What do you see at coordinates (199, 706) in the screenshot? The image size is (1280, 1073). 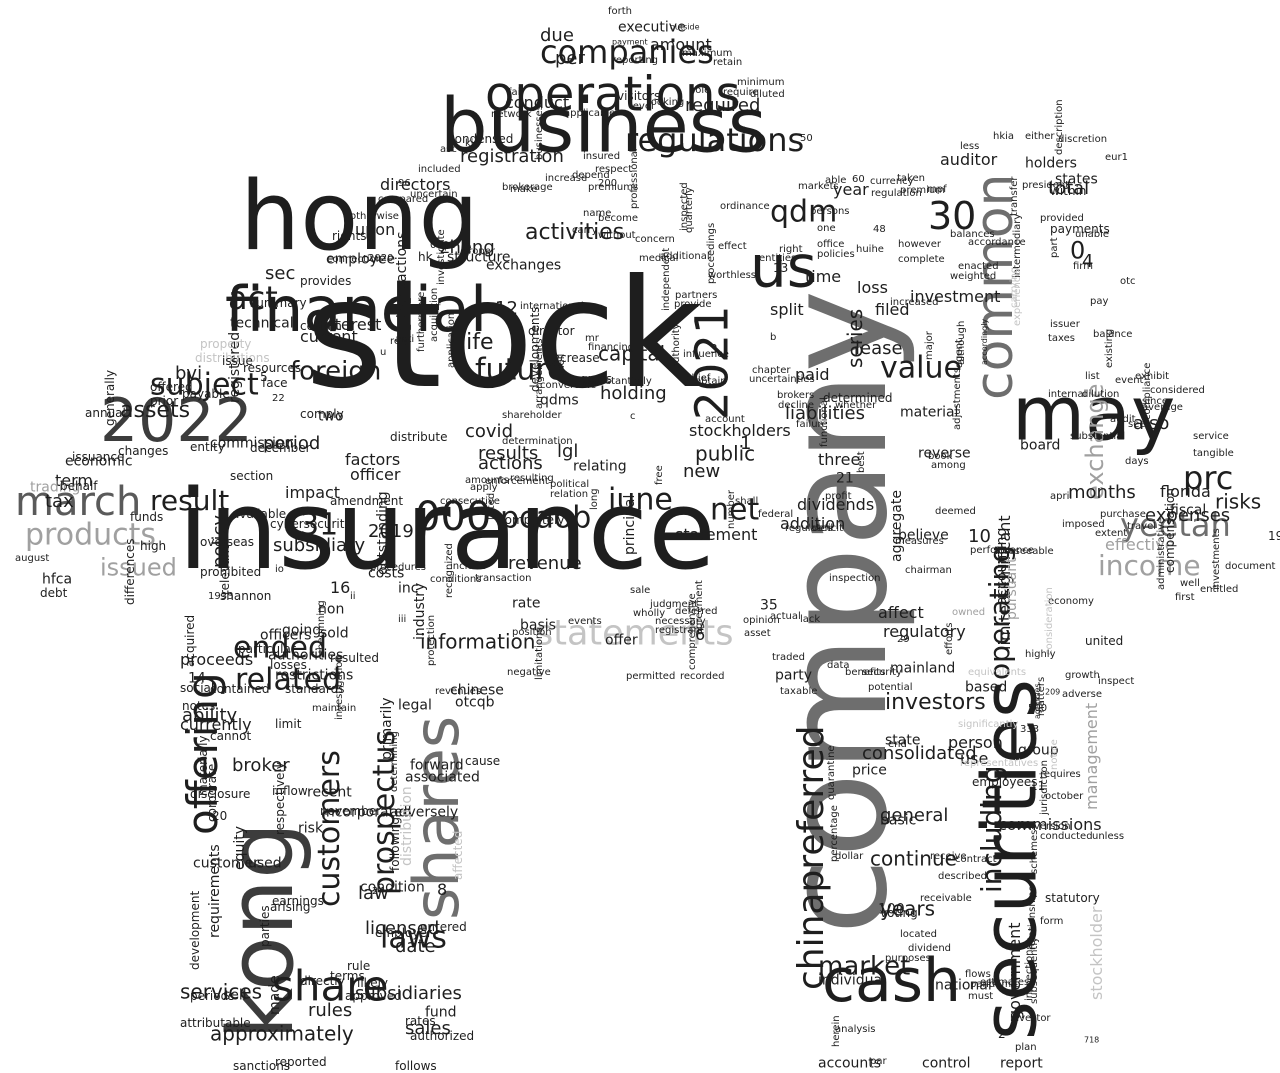 I see `word-notes: notes` at bounding box center [199, 706].